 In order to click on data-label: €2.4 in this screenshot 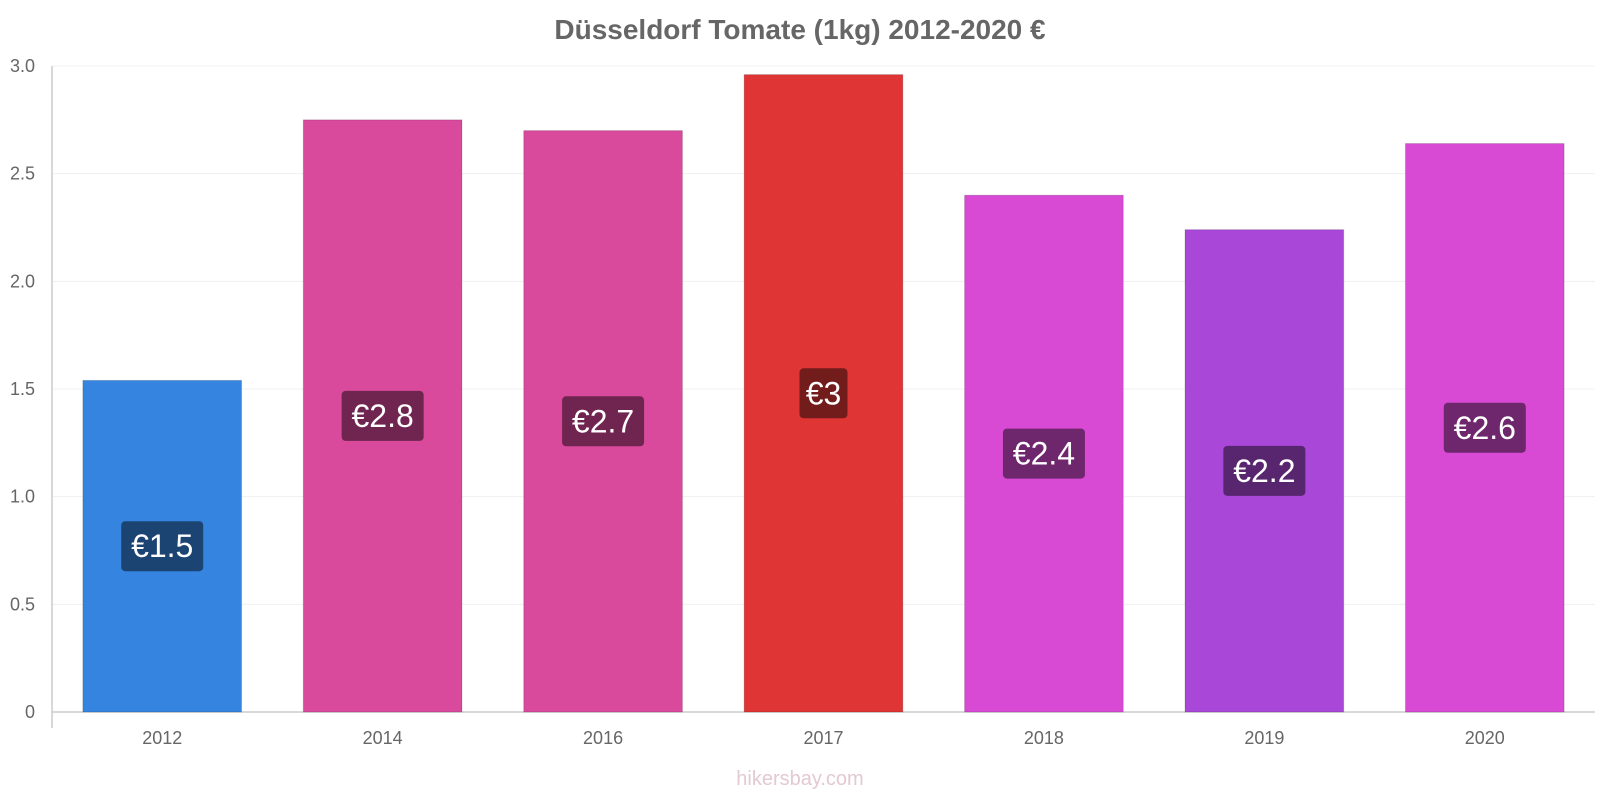, I will do `click(1044, 454)`.